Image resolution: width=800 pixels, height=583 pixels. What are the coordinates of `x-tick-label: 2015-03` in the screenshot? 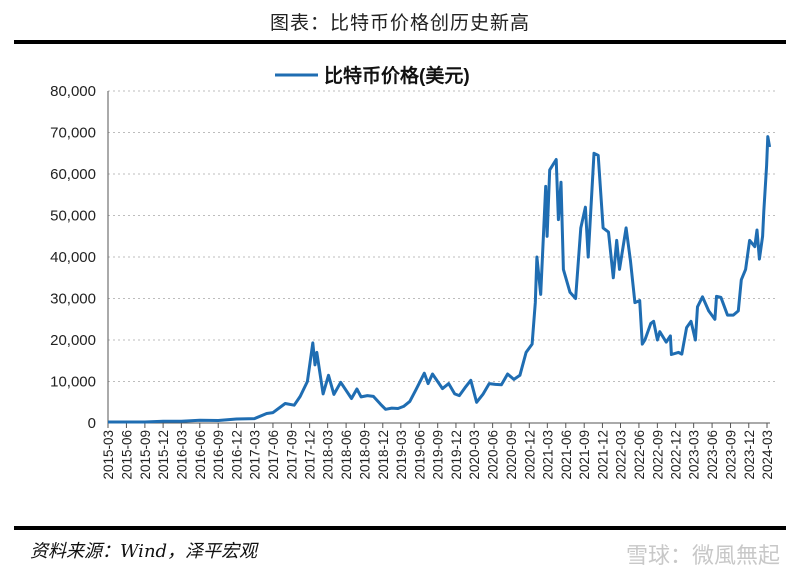 It's located at (108, 455).